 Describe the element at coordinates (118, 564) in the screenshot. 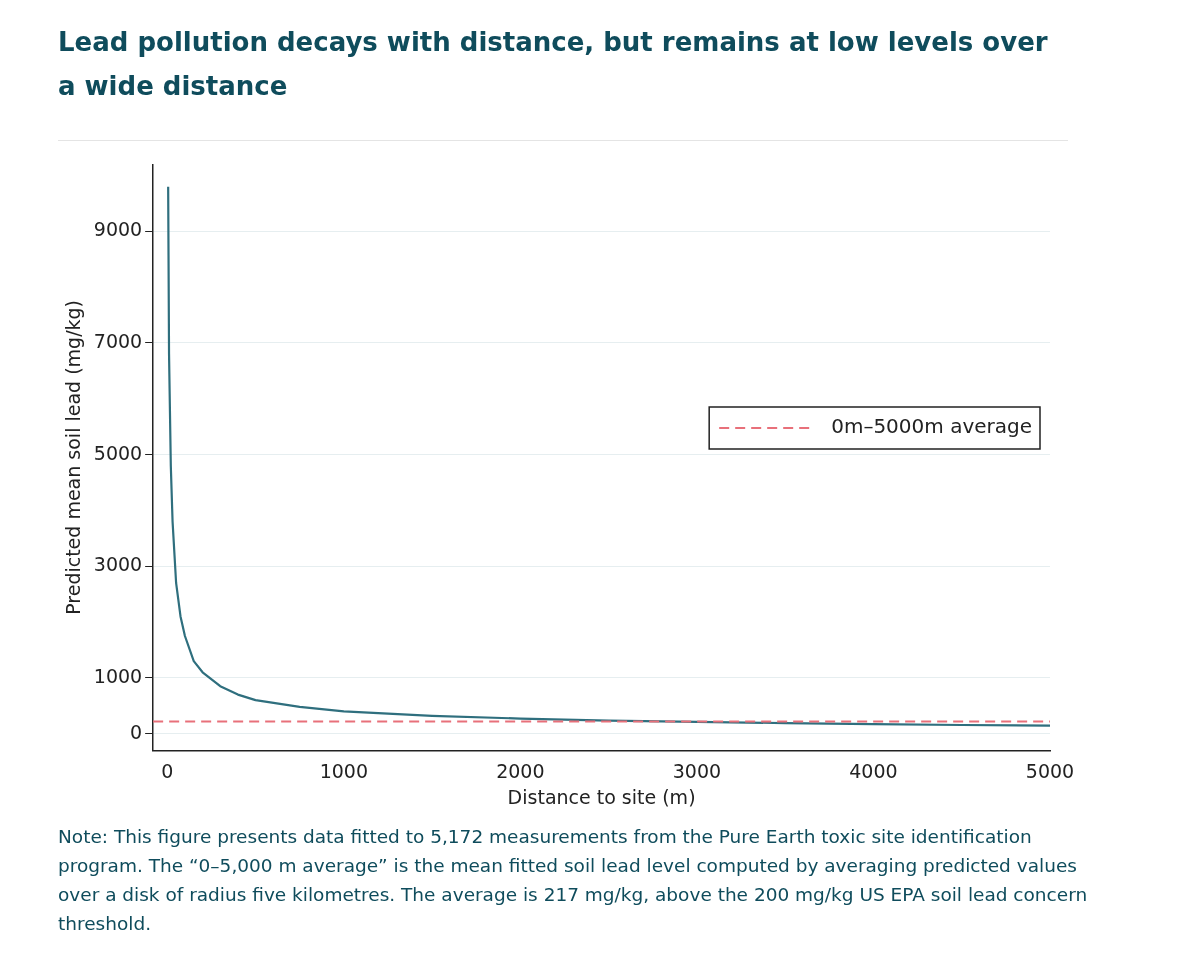

I see `y-tick-label: 3000` at that location.